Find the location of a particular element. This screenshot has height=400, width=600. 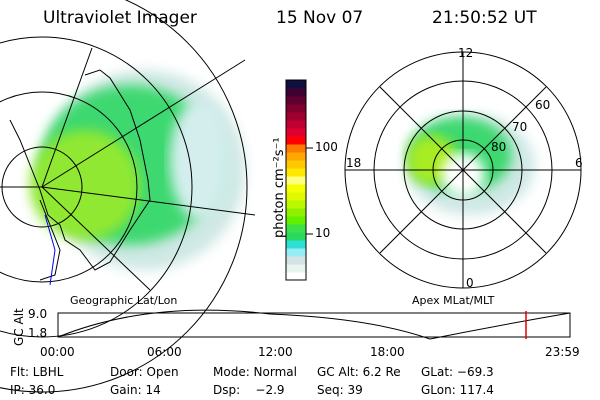

lat-label-70: 70 is located at coordinates (520, 127).